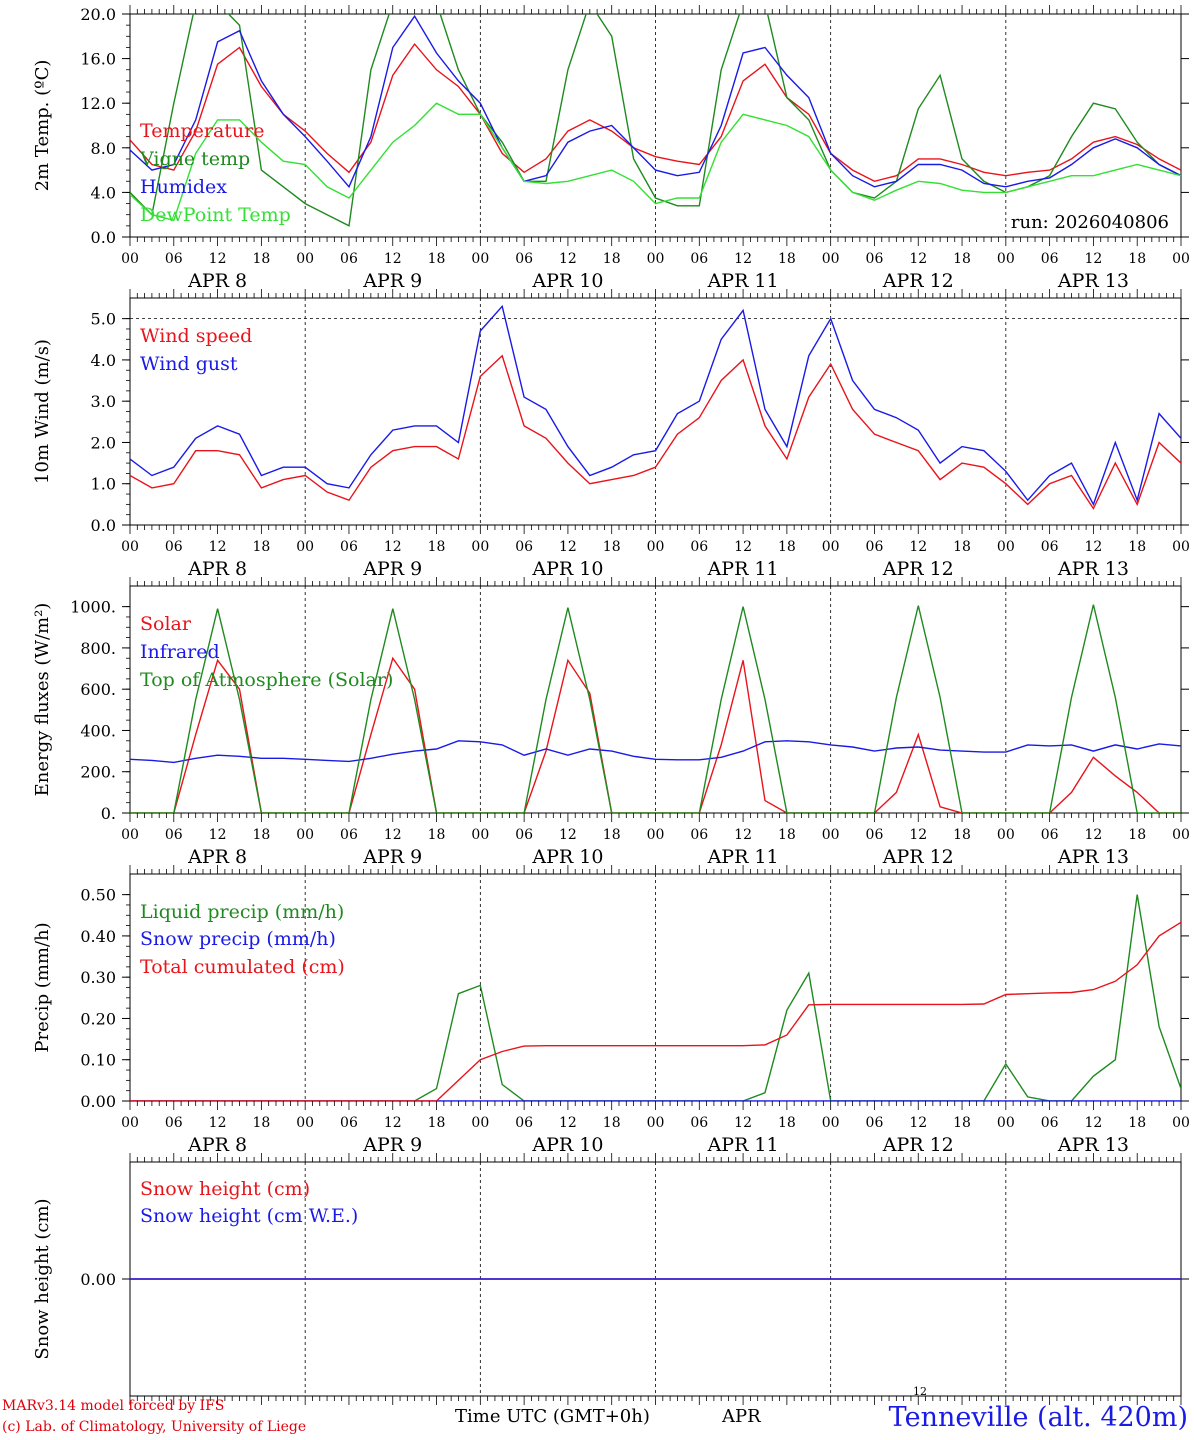 This screenshot has width=1194, height=1440. I want to click on legend-entry: Infrared, so click(180, 652).